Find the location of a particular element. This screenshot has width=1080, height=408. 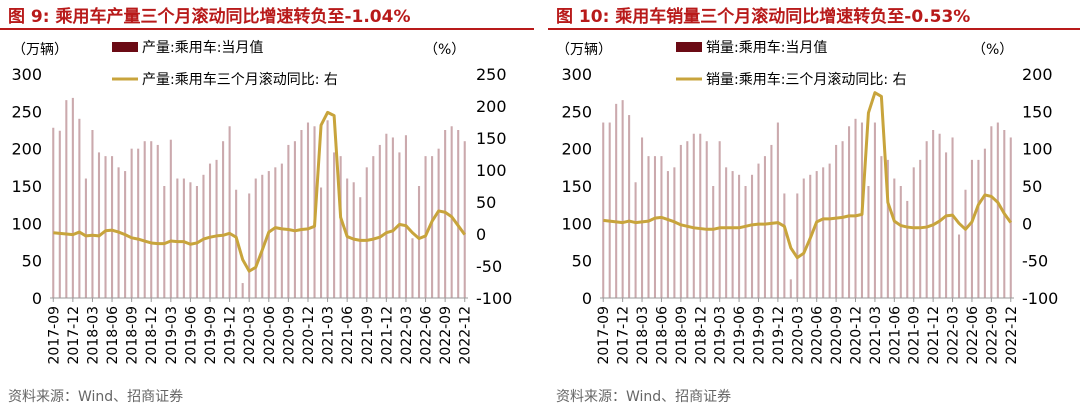

legend-bar-label: 产量:乘用车:当月值 is located at coordinates (202, 47).